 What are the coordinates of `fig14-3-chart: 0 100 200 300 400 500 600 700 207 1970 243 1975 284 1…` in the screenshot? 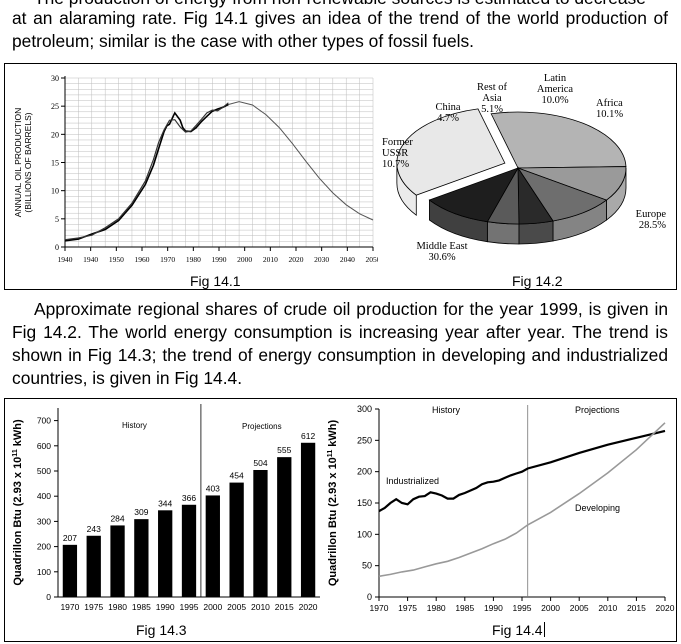 It's located at (166, 508).